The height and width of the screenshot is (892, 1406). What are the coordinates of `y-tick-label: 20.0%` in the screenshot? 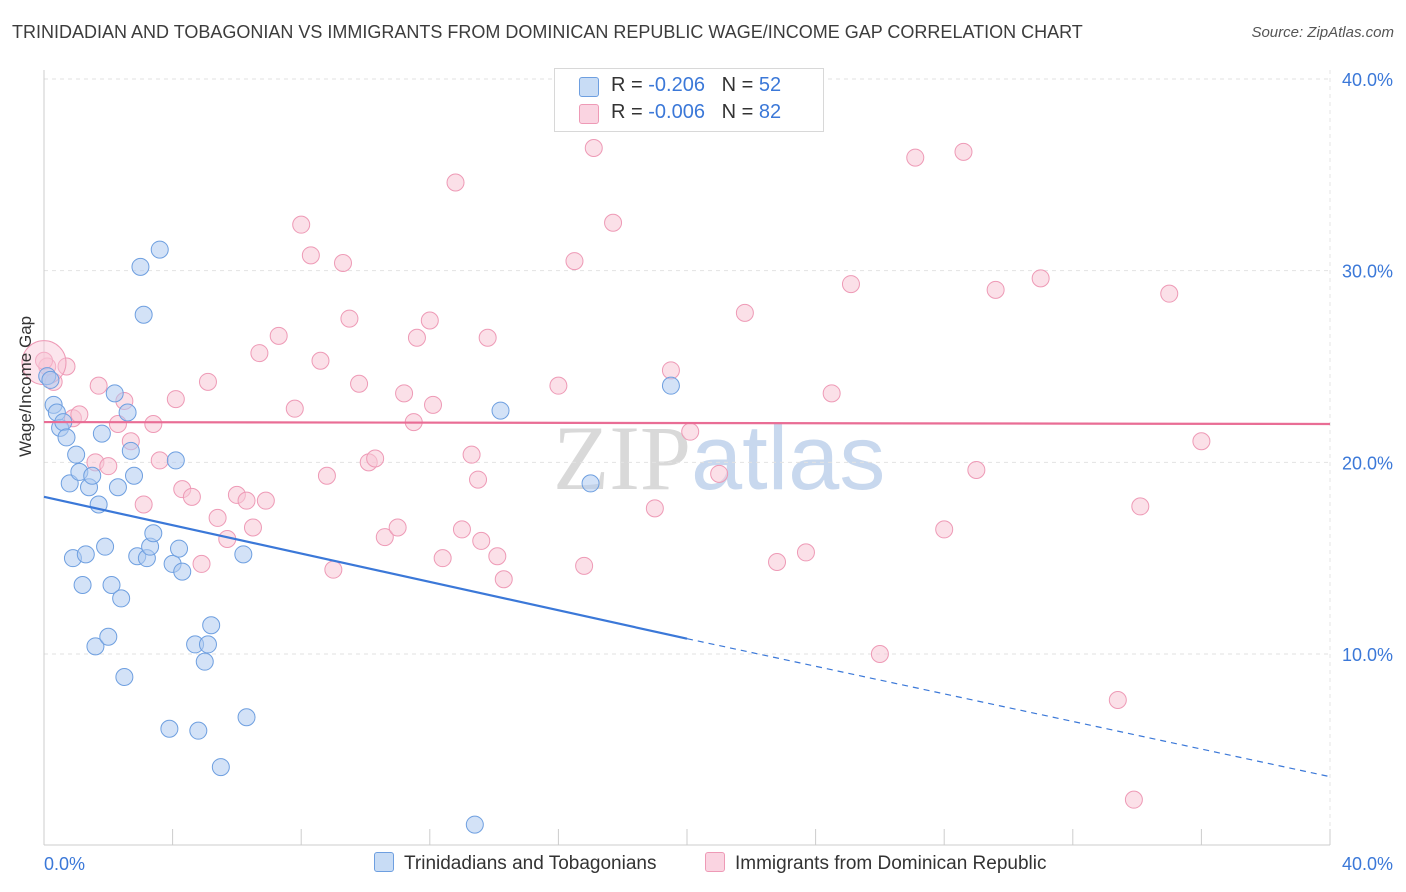 It's located at (1367, 463).